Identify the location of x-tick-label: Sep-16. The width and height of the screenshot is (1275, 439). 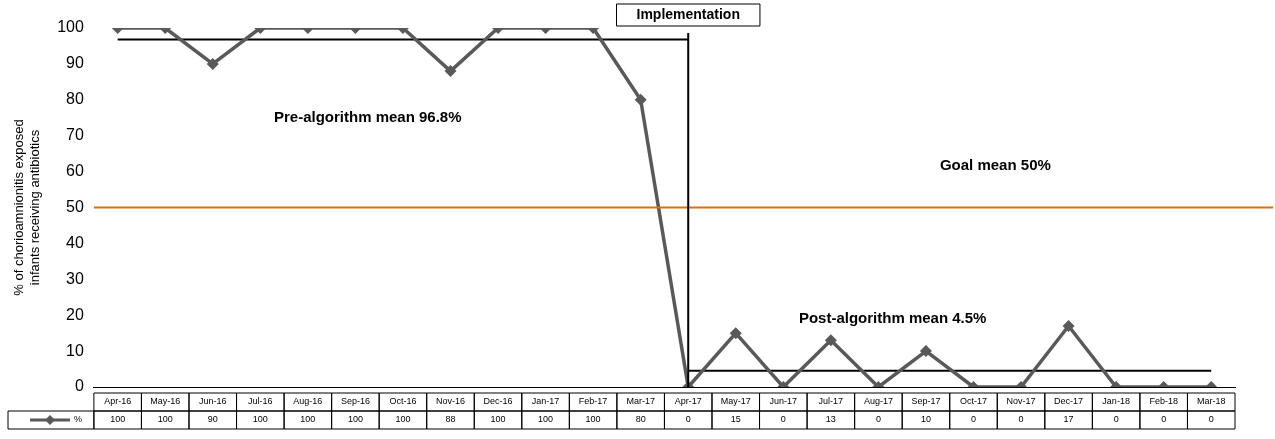
(355, 401).